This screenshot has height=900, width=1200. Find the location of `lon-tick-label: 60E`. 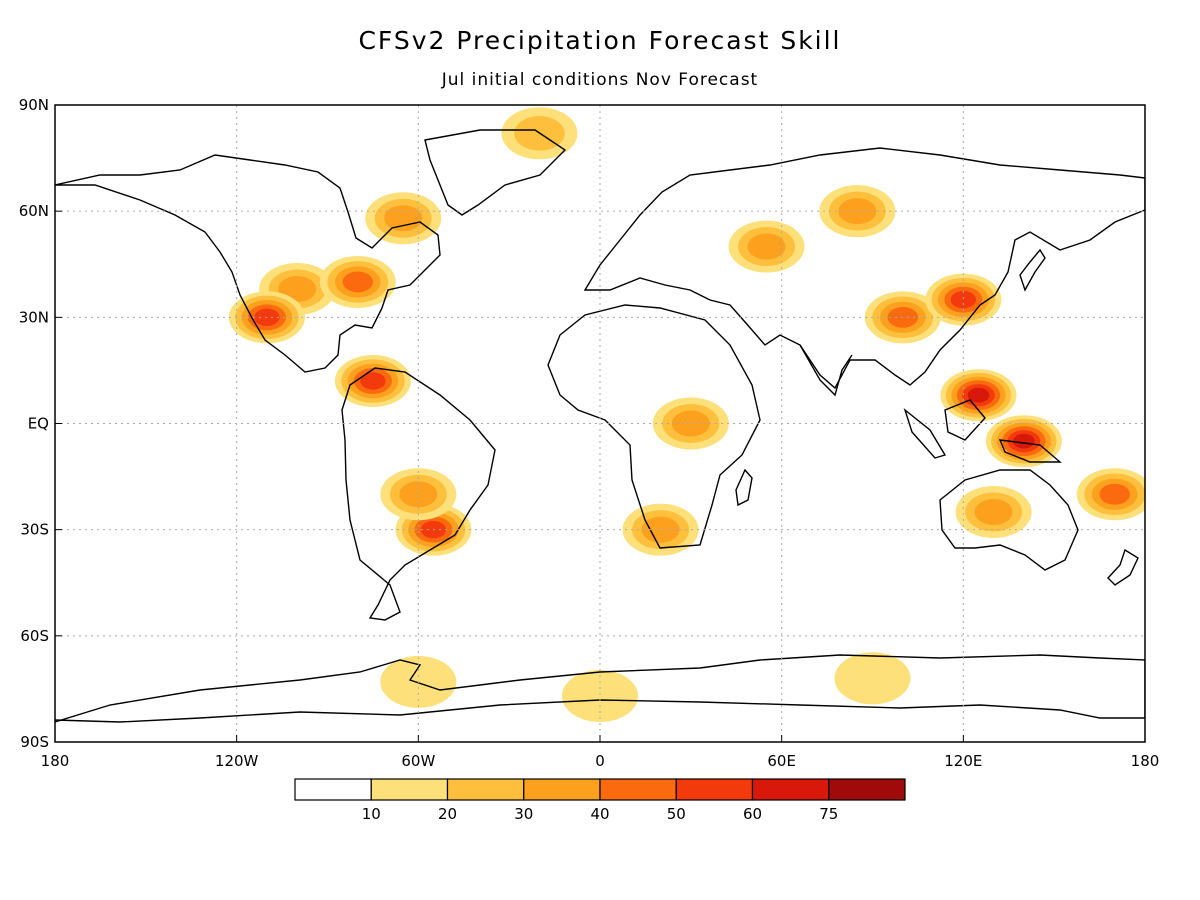

lon-tick-label: 60E is located at coordinates (781, 761).